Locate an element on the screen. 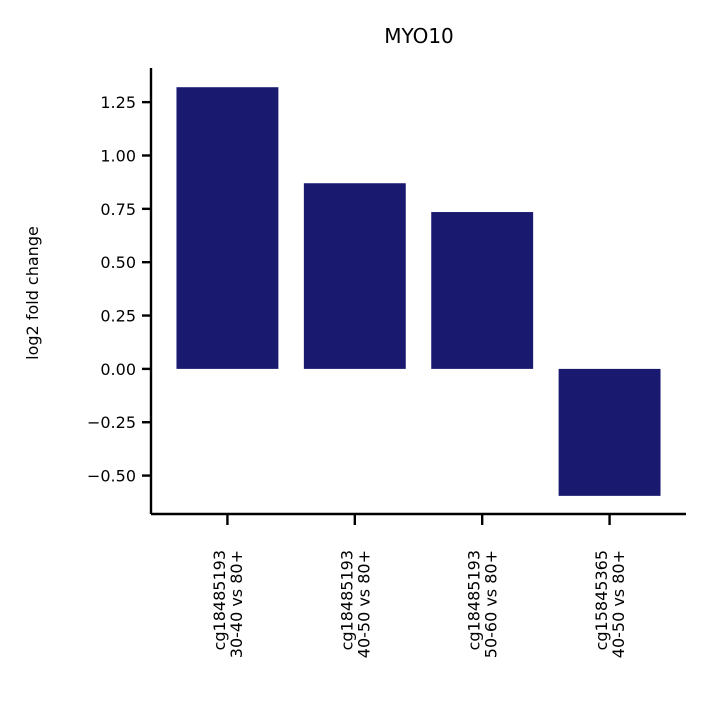  y-axis-label: log2 fold change is located at coordinates (32, 293).